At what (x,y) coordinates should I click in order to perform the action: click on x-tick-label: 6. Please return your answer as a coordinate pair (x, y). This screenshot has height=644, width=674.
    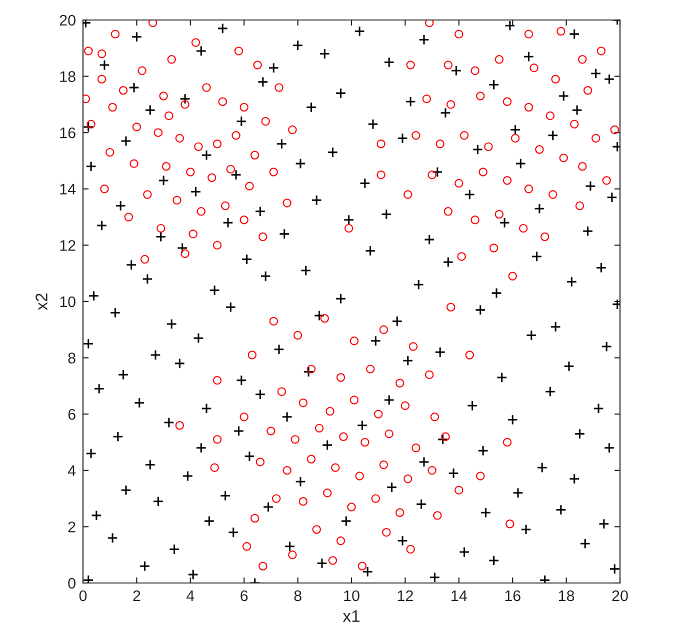
    Looking at the image, I should click on (244, 596).